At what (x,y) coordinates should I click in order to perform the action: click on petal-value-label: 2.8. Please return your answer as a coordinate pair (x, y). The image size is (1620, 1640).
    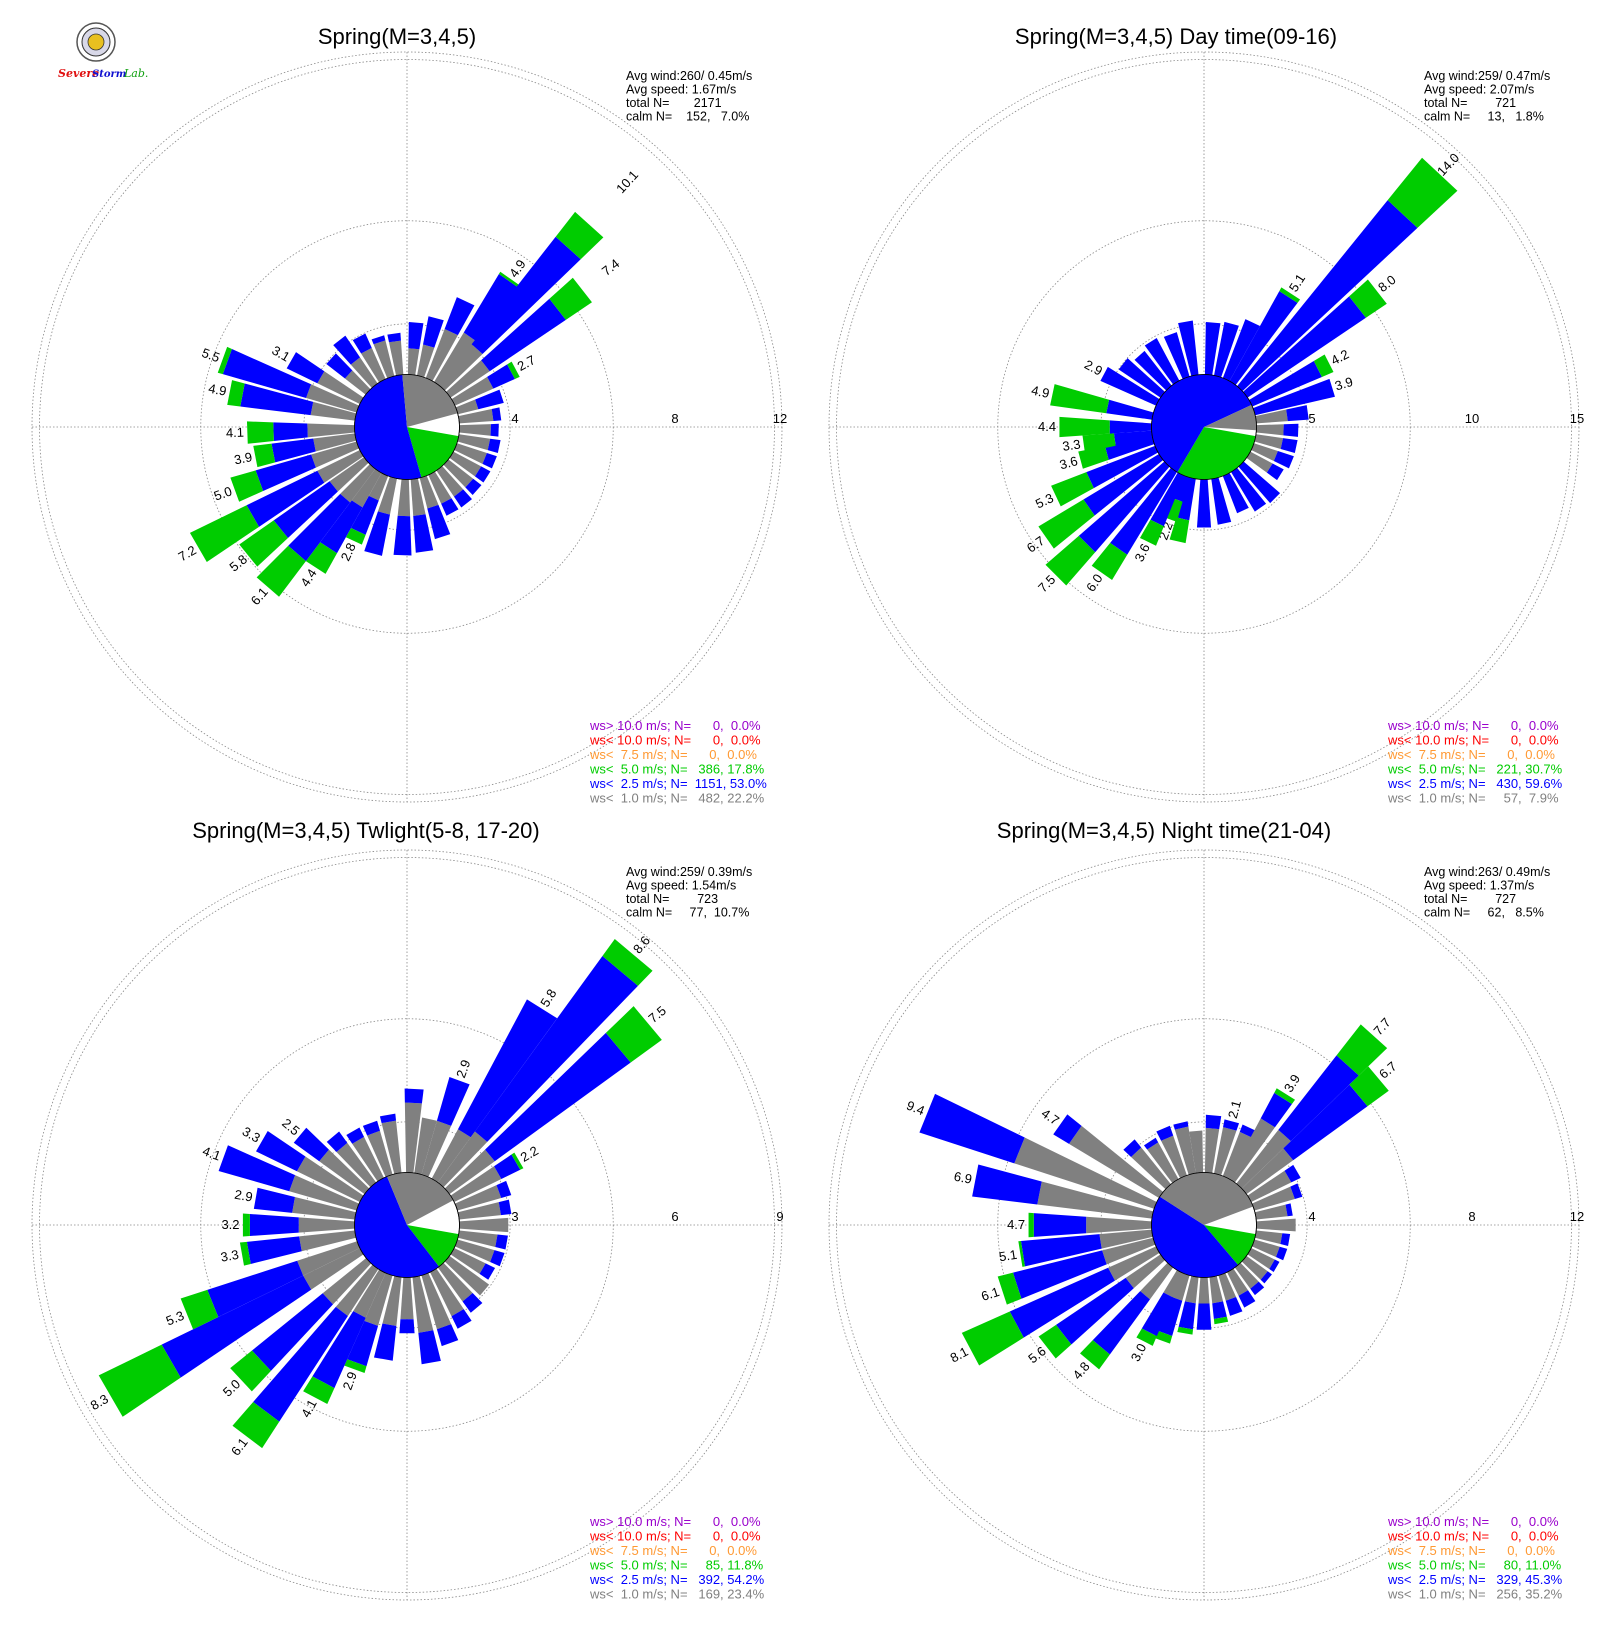
    Looking at the image, I should click on (348, 551).